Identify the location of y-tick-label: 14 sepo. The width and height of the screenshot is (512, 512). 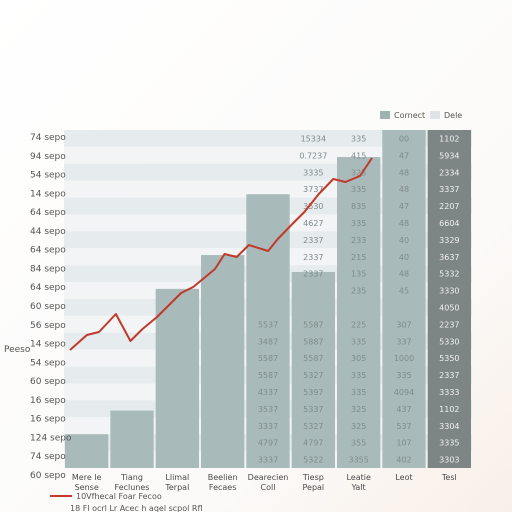
(48, 345).